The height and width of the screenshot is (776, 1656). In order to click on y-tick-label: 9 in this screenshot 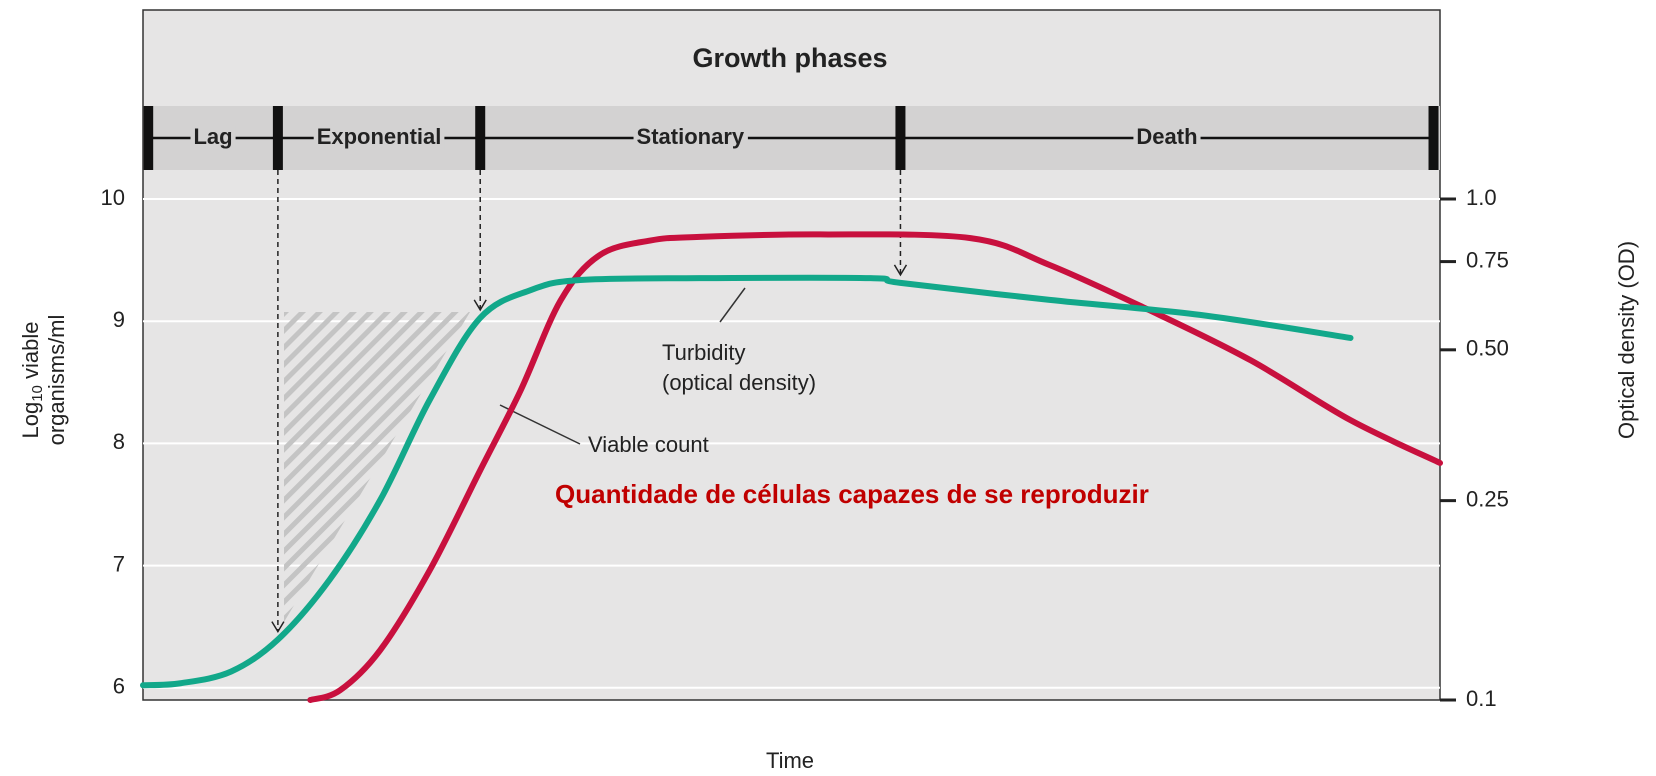, I will do `click(119, 319)`.